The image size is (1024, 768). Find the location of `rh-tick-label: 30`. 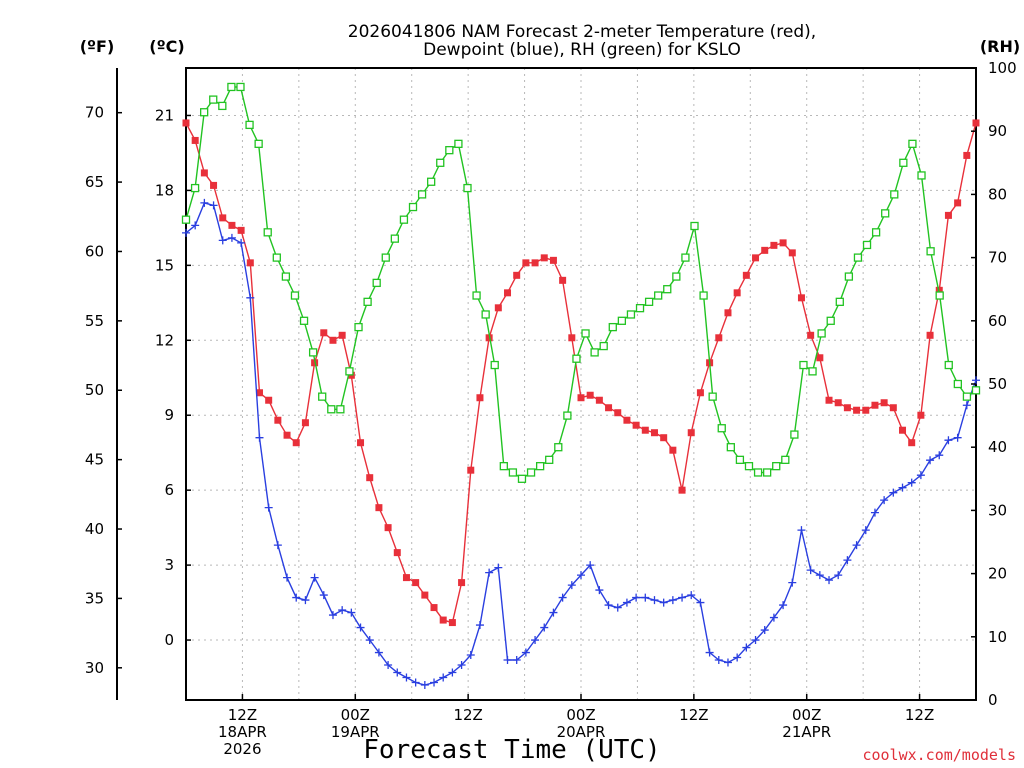

rh-tick-label: 30 is located at coordinates (997, 510).